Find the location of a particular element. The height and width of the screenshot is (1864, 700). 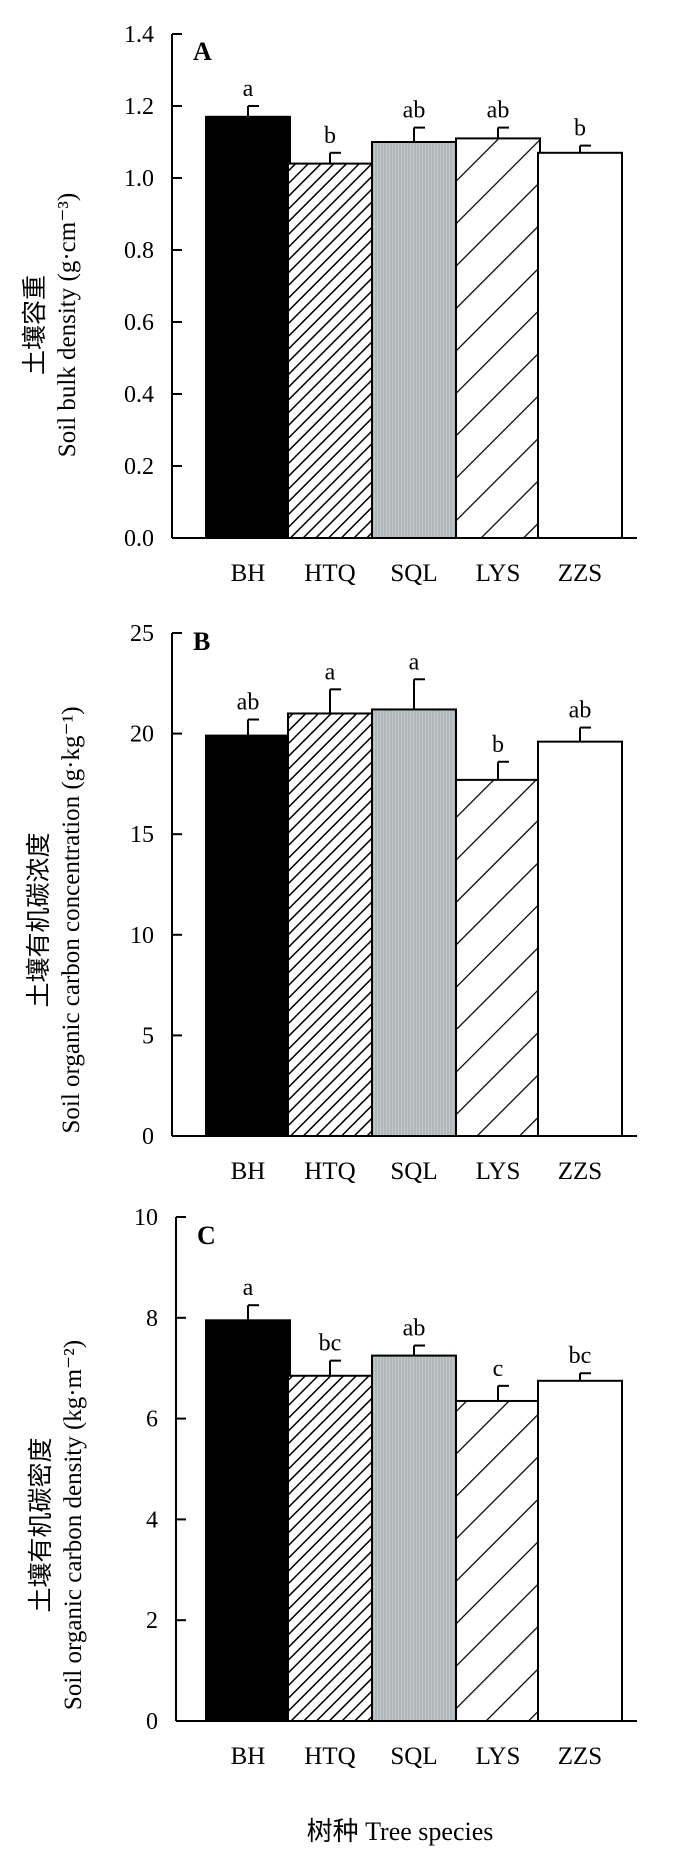

y-tick-label: 0.4 is located at coordinates (139, 395).